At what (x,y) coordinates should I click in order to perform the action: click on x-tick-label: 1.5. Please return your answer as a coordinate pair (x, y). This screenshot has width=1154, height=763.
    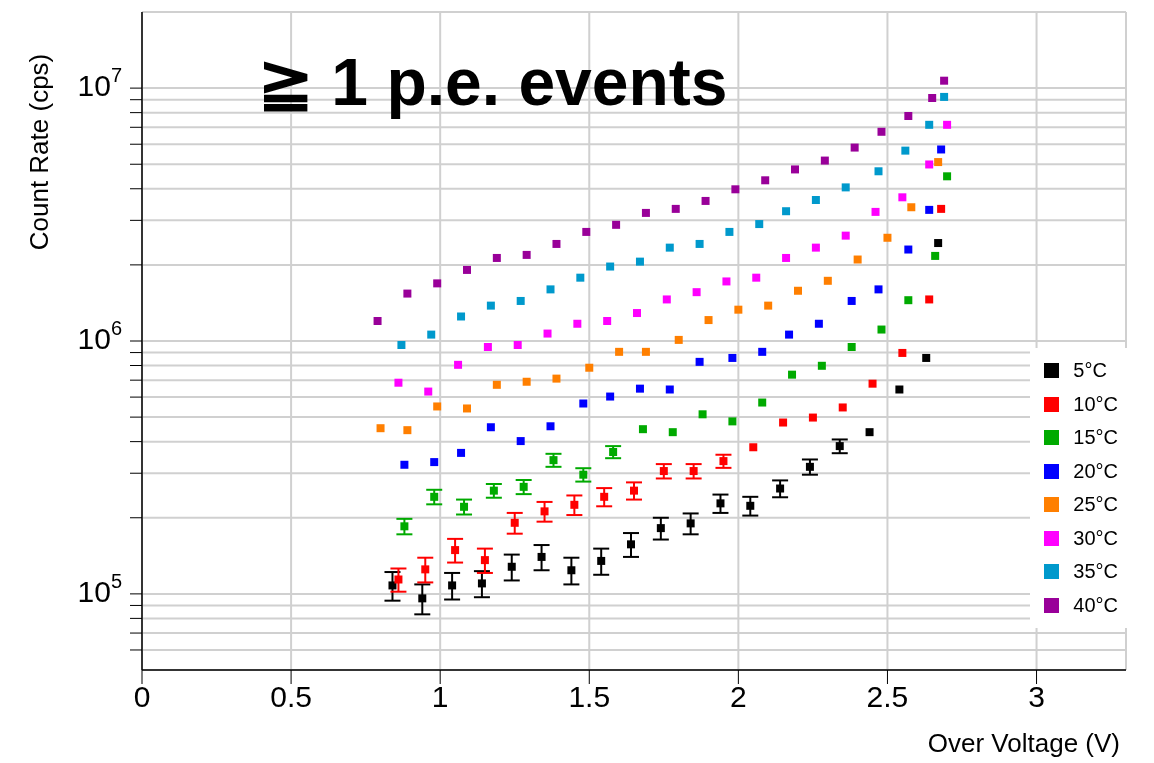
    Looking at the image, I should click on (589, 697).